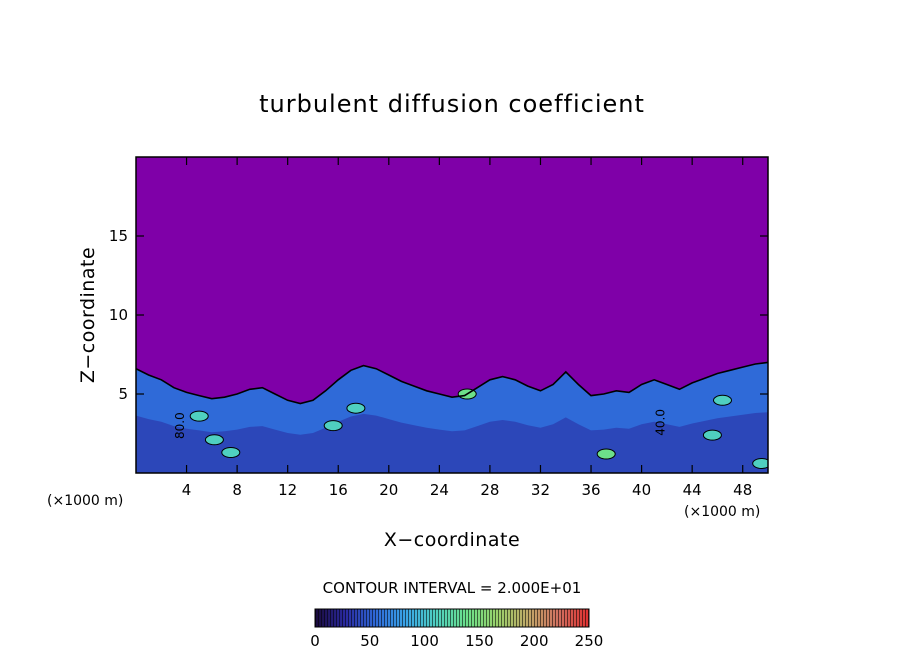  I want to click on colorbar-hatching, so click(452, 618).